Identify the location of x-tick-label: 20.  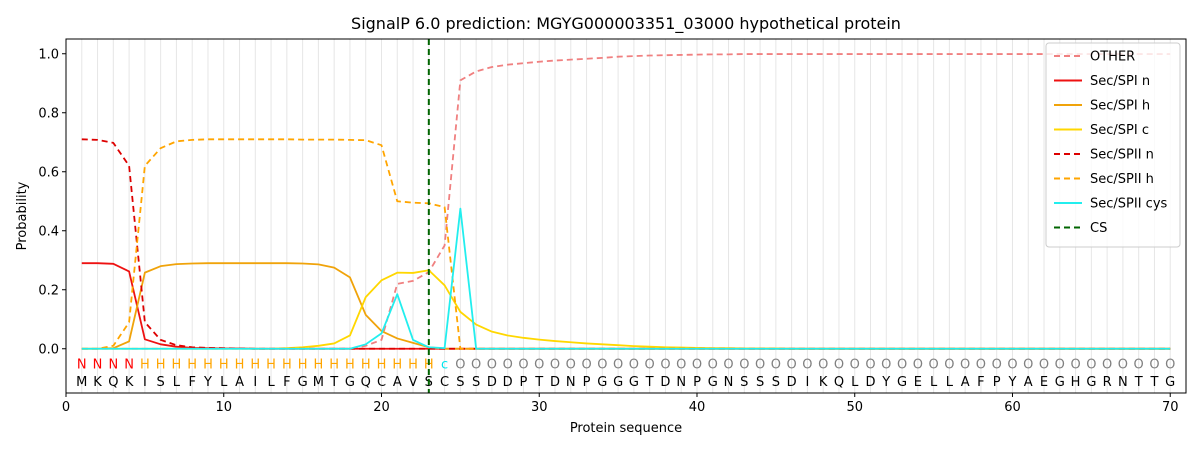
(381, 407).